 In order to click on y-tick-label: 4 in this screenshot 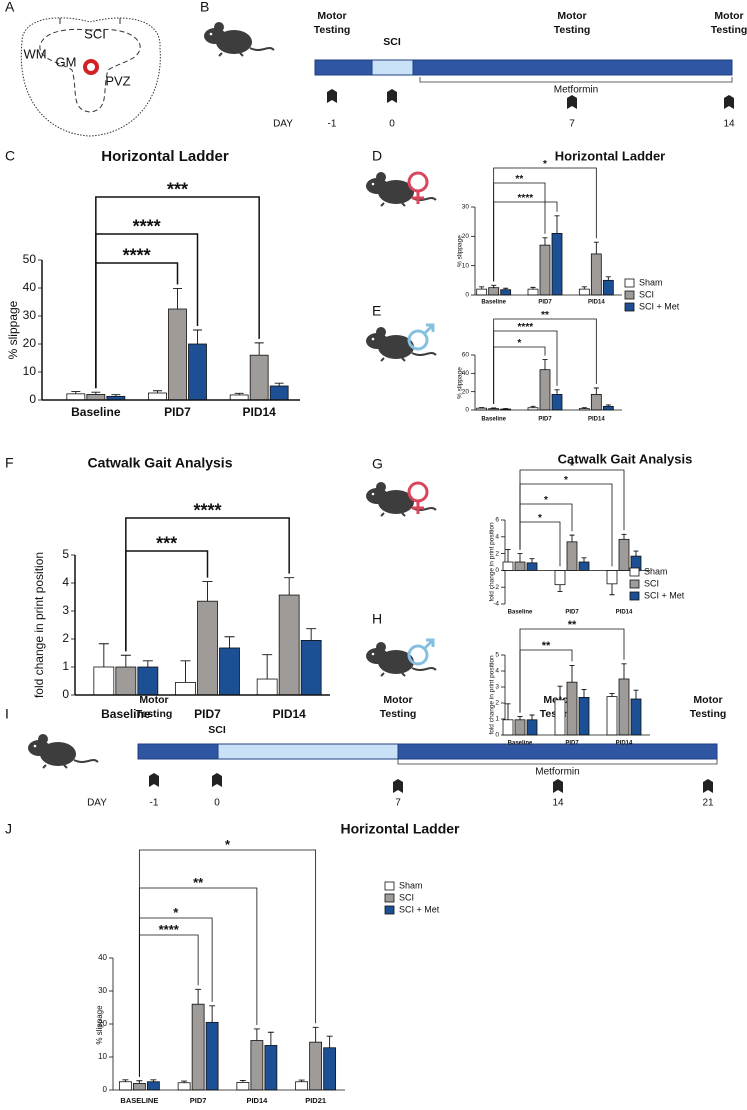, I will do `click(65, 582)`.